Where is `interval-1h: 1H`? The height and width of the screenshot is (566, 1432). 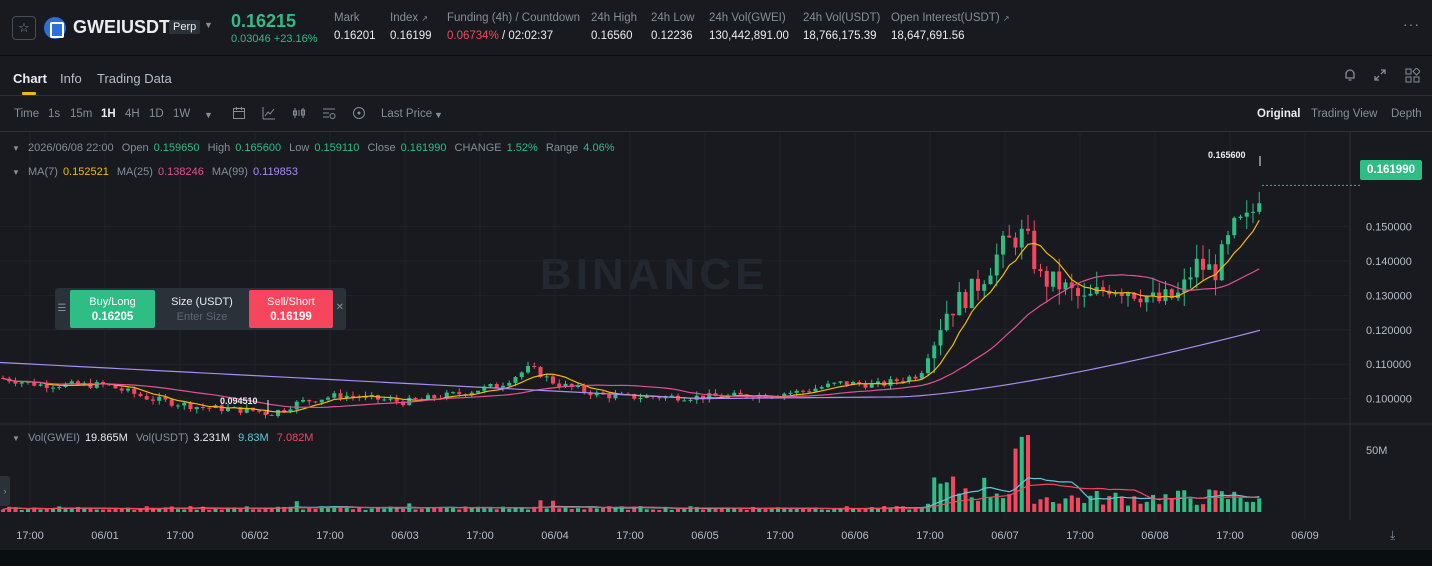
interval-1h: 1H is located at coordinates (108, 114).